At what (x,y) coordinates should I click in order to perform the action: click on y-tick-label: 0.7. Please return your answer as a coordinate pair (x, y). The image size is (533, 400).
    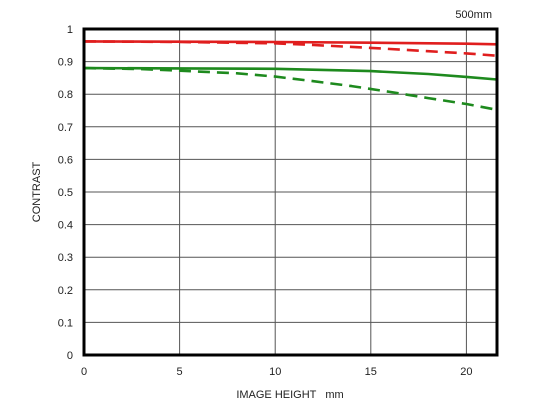
    Looking at the image, I should click on (65, 128).